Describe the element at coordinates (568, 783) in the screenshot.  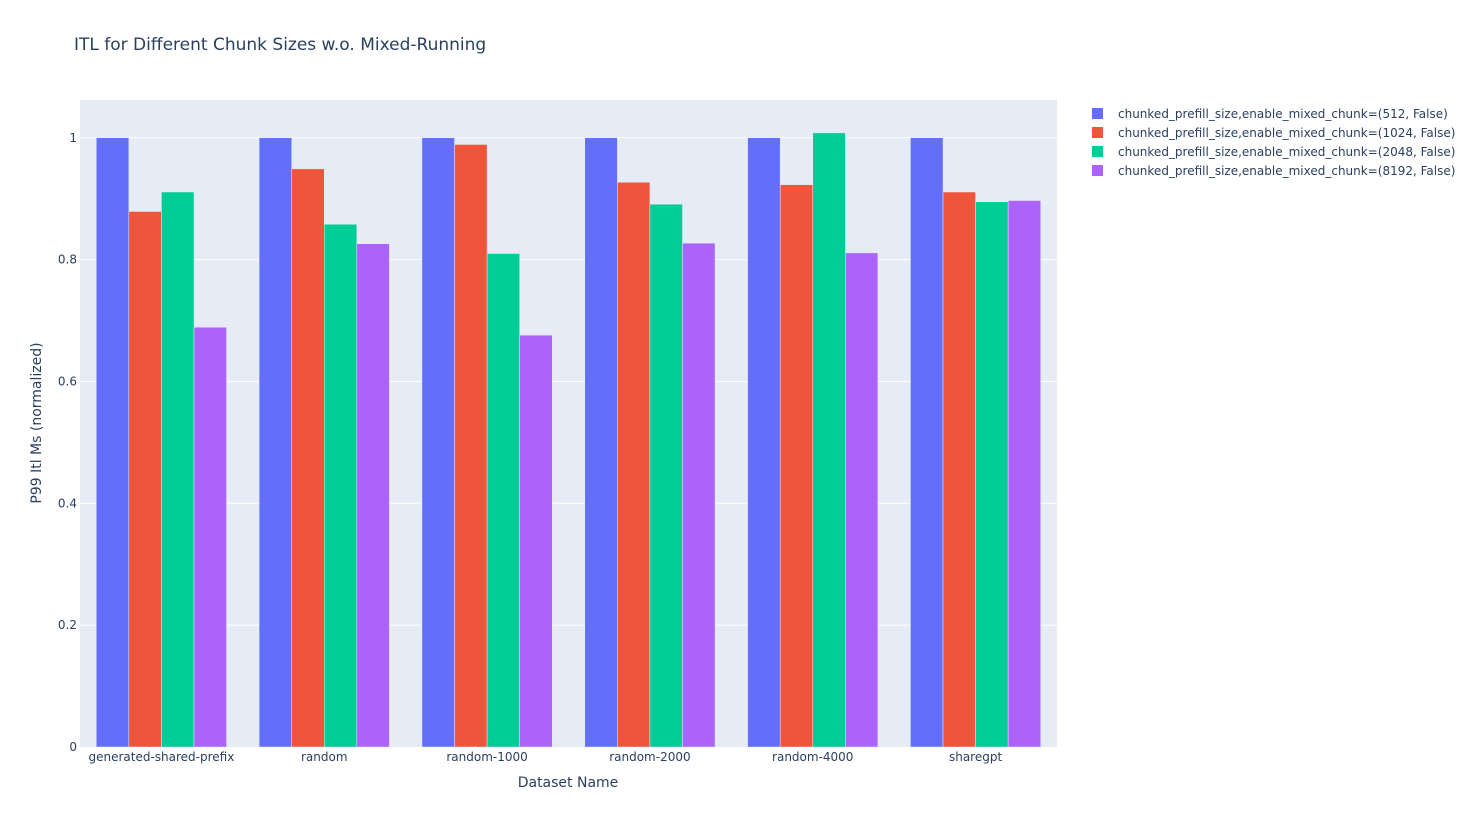
I see `x-axis-title: Dataset Name` at that location.